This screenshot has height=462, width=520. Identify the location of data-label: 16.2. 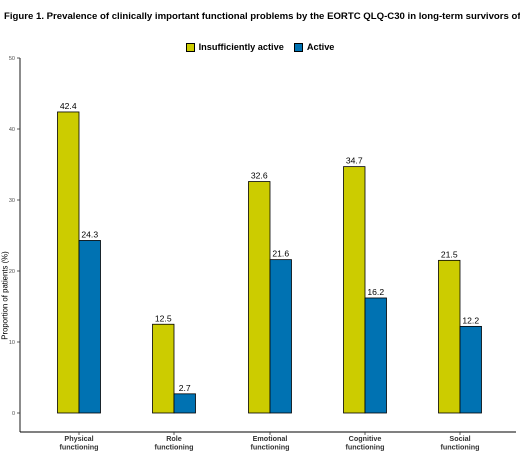
(375, 292).